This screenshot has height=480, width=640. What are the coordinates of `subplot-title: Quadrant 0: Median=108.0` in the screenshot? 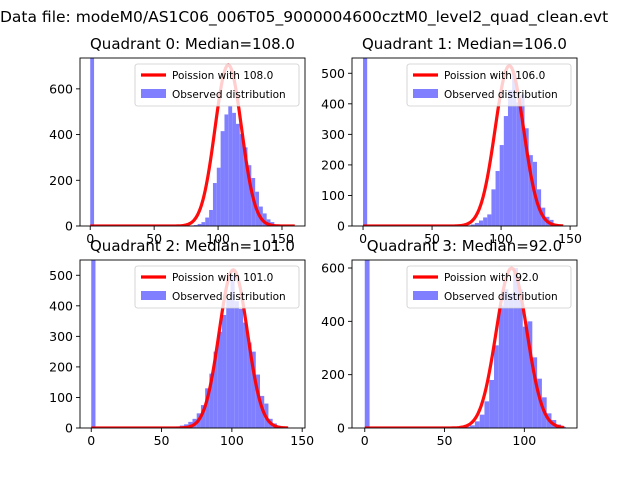 It's located at (192, 44).